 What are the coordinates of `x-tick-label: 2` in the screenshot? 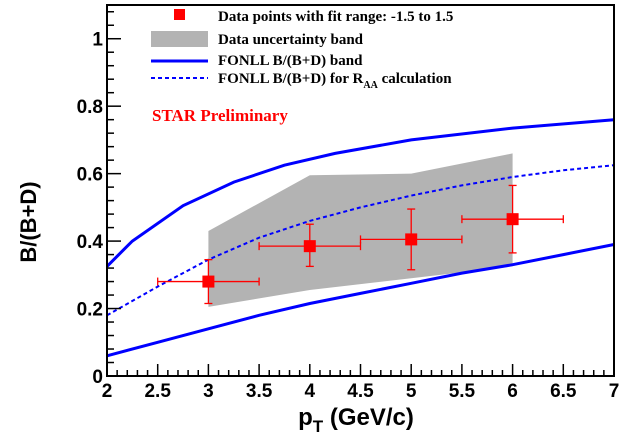 It's located at (107, 391).